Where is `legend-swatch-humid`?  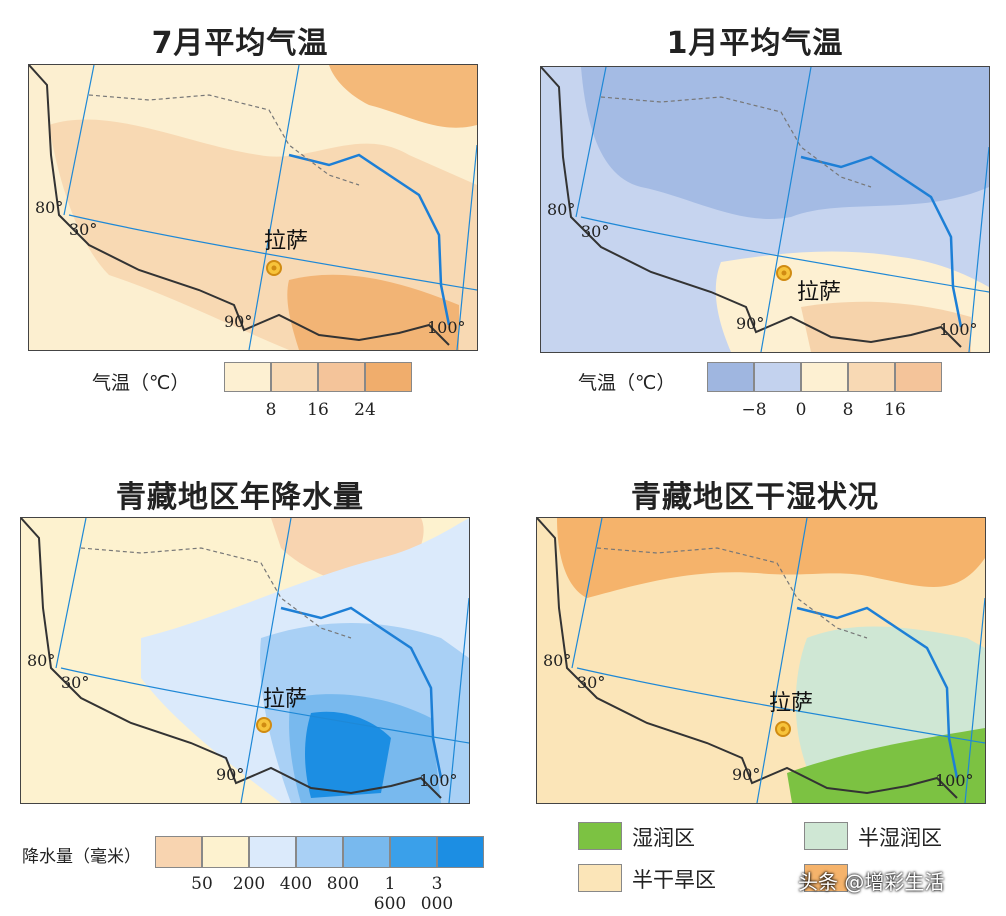 legend-swatch-humid is located at coordinates (600, 836).